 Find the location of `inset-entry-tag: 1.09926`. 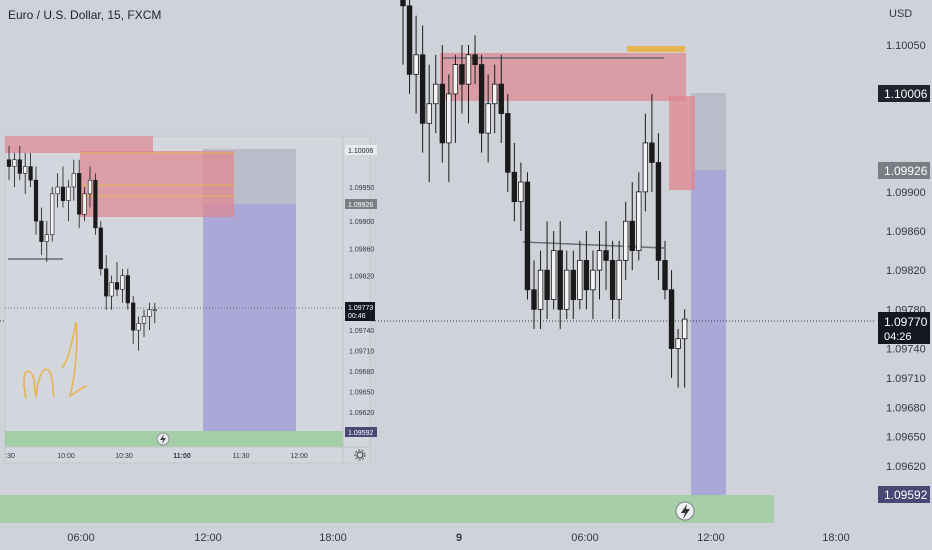

inset-entry-tag: 1.09926 is located at coordinates (361, 204).